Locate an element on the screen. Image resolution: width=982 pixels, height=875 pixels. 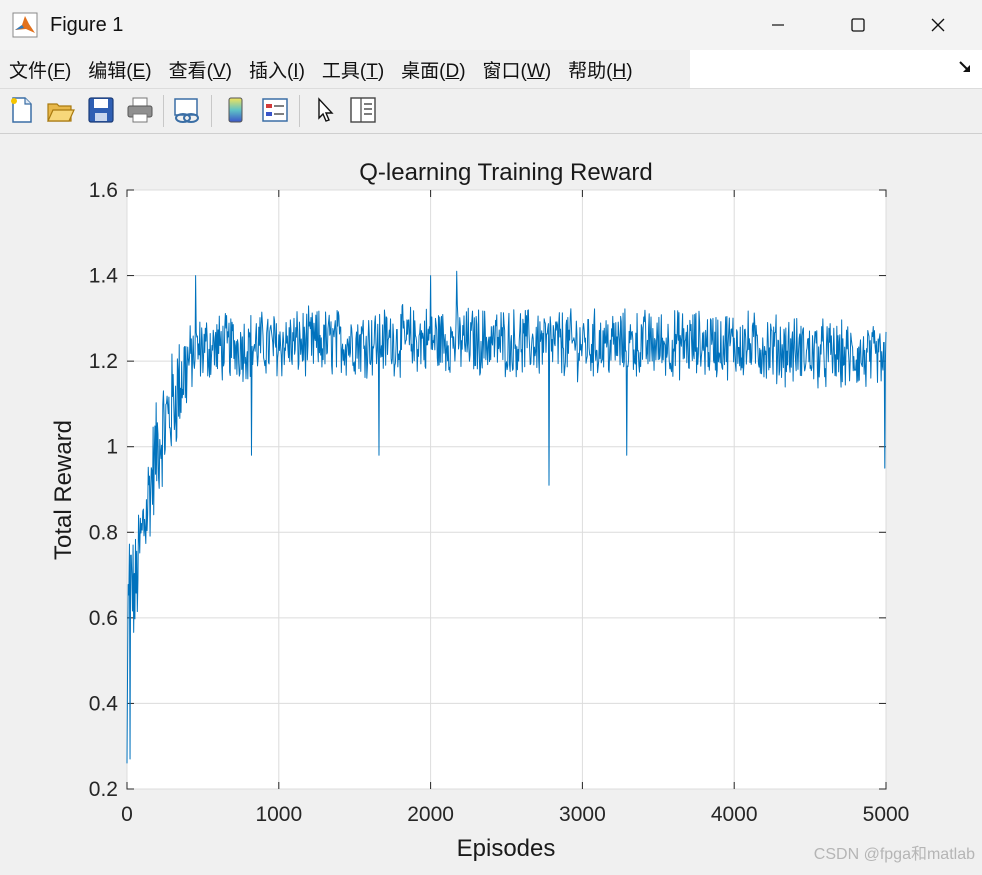
menu-help: 帮助(H) is located at coordinates (600, 71).